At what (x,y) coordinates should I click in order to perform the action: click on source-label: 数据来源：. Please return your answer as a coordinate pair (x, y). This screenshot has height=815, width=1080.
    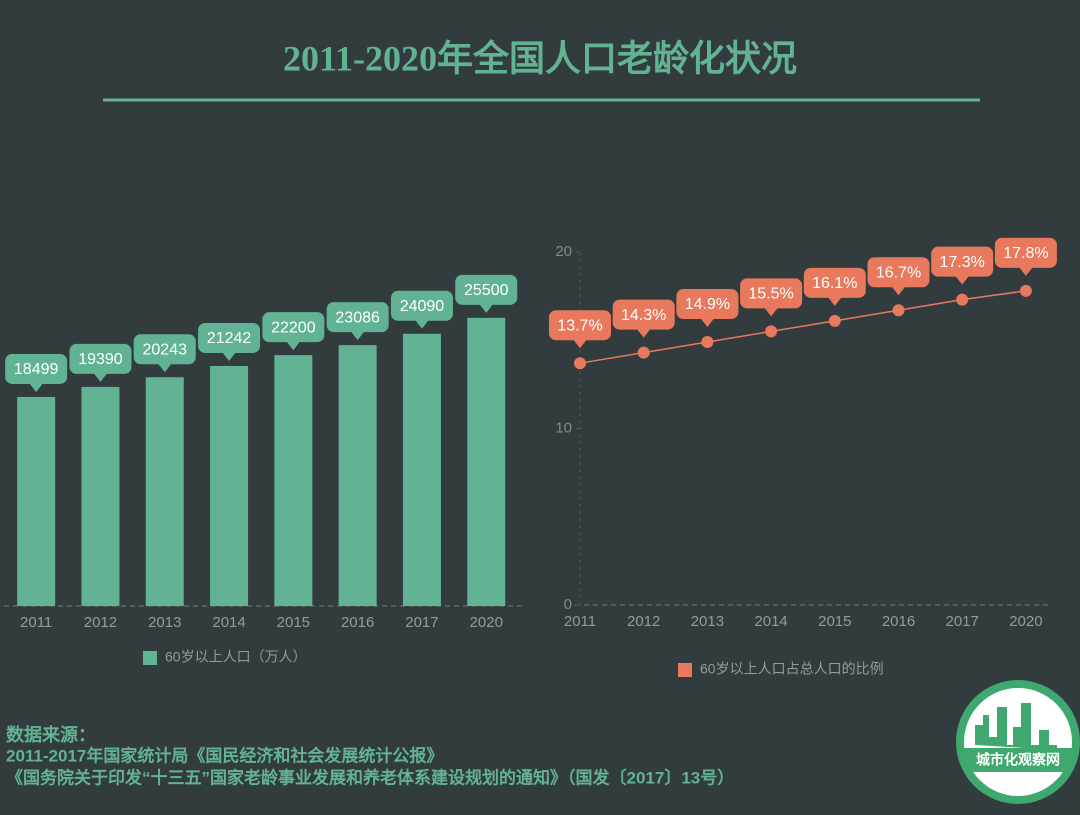
    Looking at the image, I should click on (51, 734).